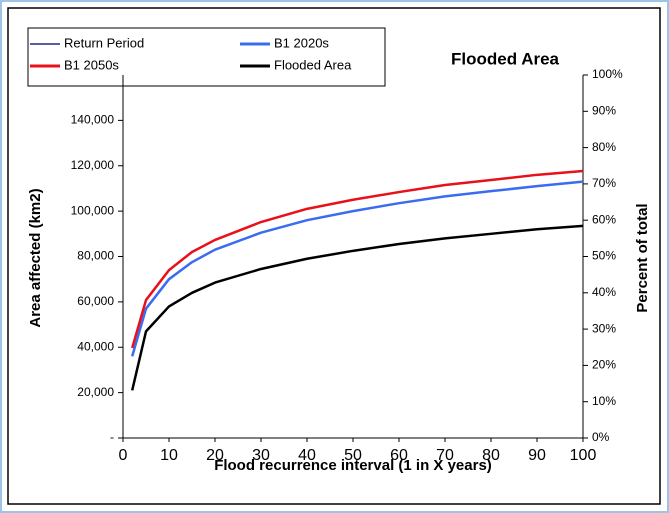  I want to click on y2-tick-label: 60%, so click(604, 219).